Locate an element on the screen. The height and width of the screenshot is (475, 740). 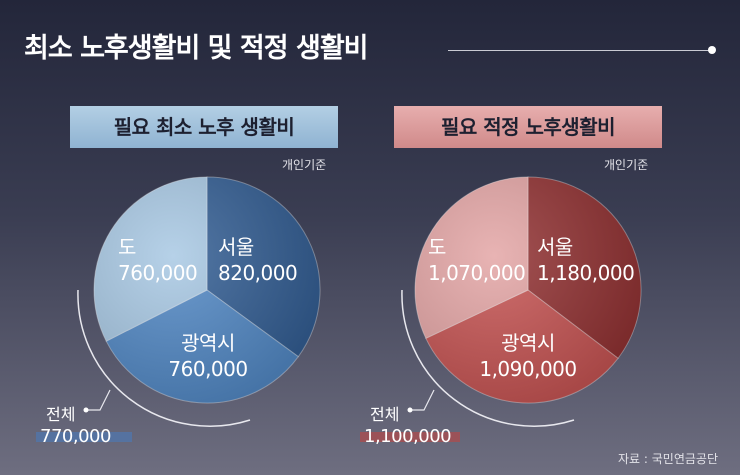
min-chart-total-label: 전체 is located at coordinates (61, 414).